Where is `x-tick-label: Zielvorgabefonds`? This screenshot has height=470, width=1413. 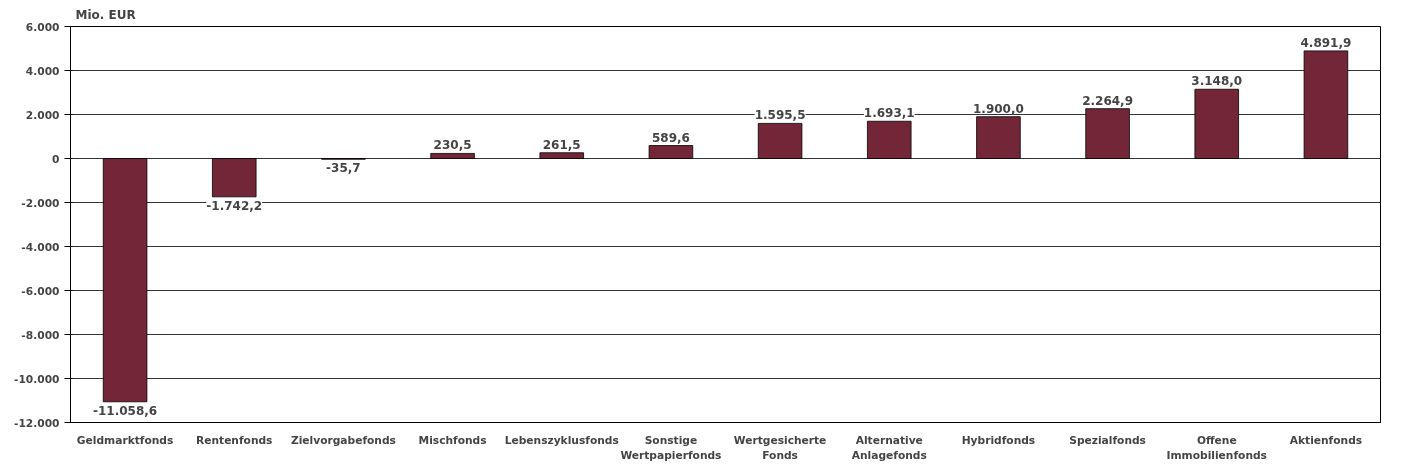 x-tick-label: Zielvorgabefonds is located at coordinates (343, 440).